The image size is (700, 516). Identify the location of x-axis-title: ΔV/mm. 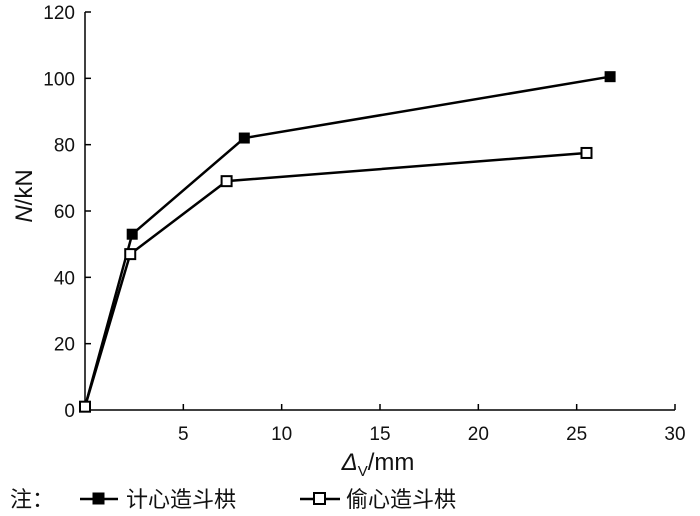
(378, 464).